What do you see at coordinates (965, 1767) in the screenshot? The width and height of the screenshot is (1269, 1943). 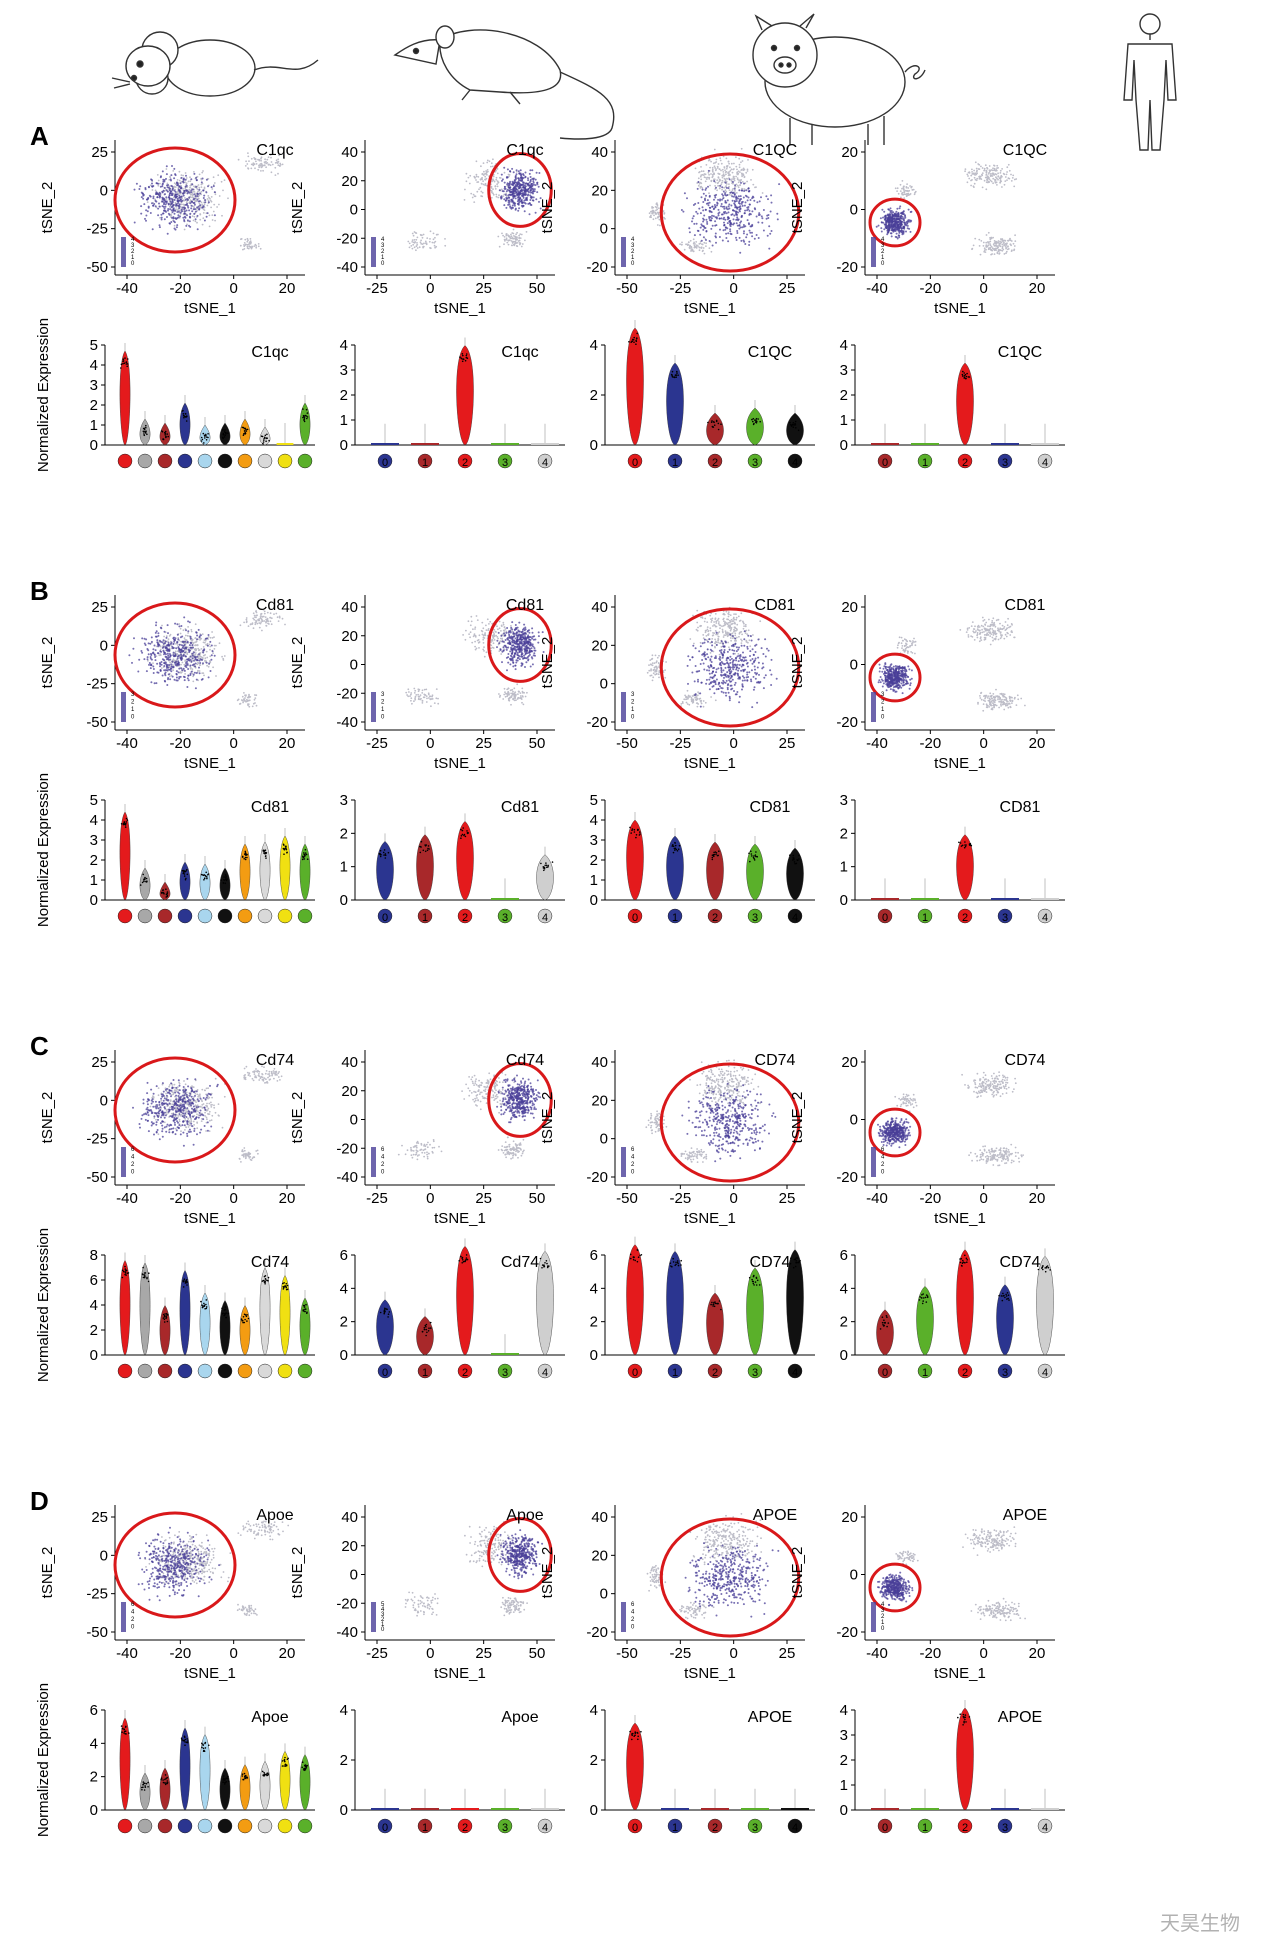 I see `violin-mark: 2` at bounding box center [965, 1767].